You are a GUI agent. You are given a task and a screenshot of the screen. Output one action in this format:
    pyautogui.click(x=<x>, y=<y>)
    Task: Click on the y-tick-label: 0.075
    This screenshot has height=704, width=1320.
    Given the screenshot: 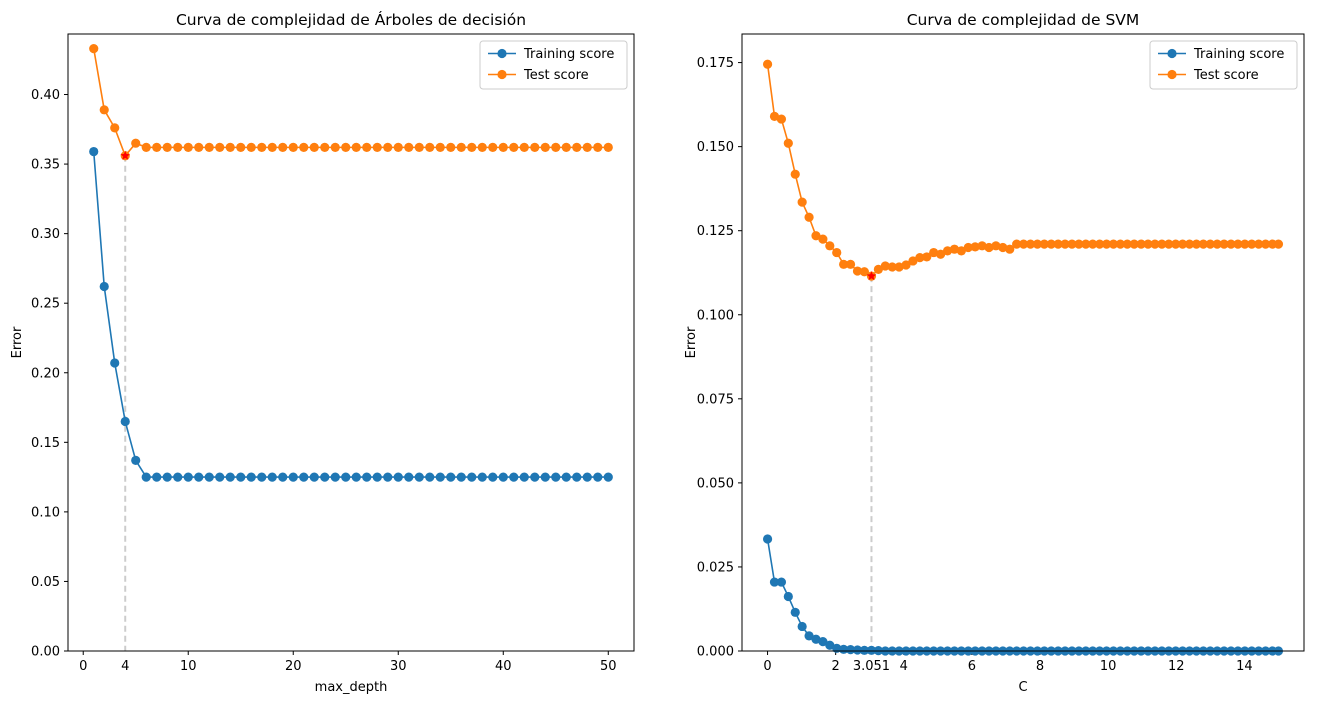 What is the action you would take?
    pyautogui.click(x=715, y=399)
    